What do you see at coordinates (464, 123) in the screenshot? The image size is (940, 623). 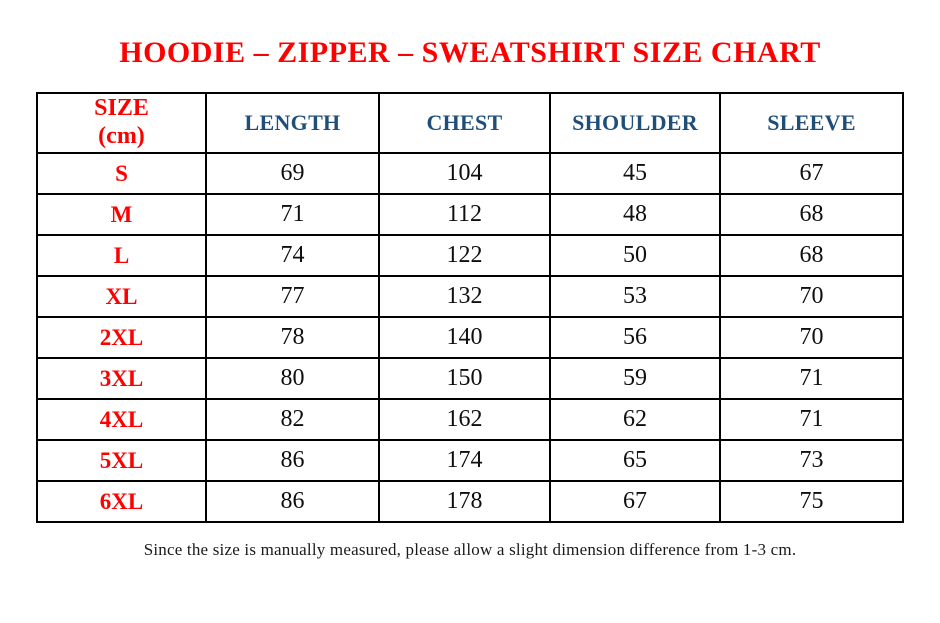 I see `header-chest: CHEST` at bounding box center [464, 123].